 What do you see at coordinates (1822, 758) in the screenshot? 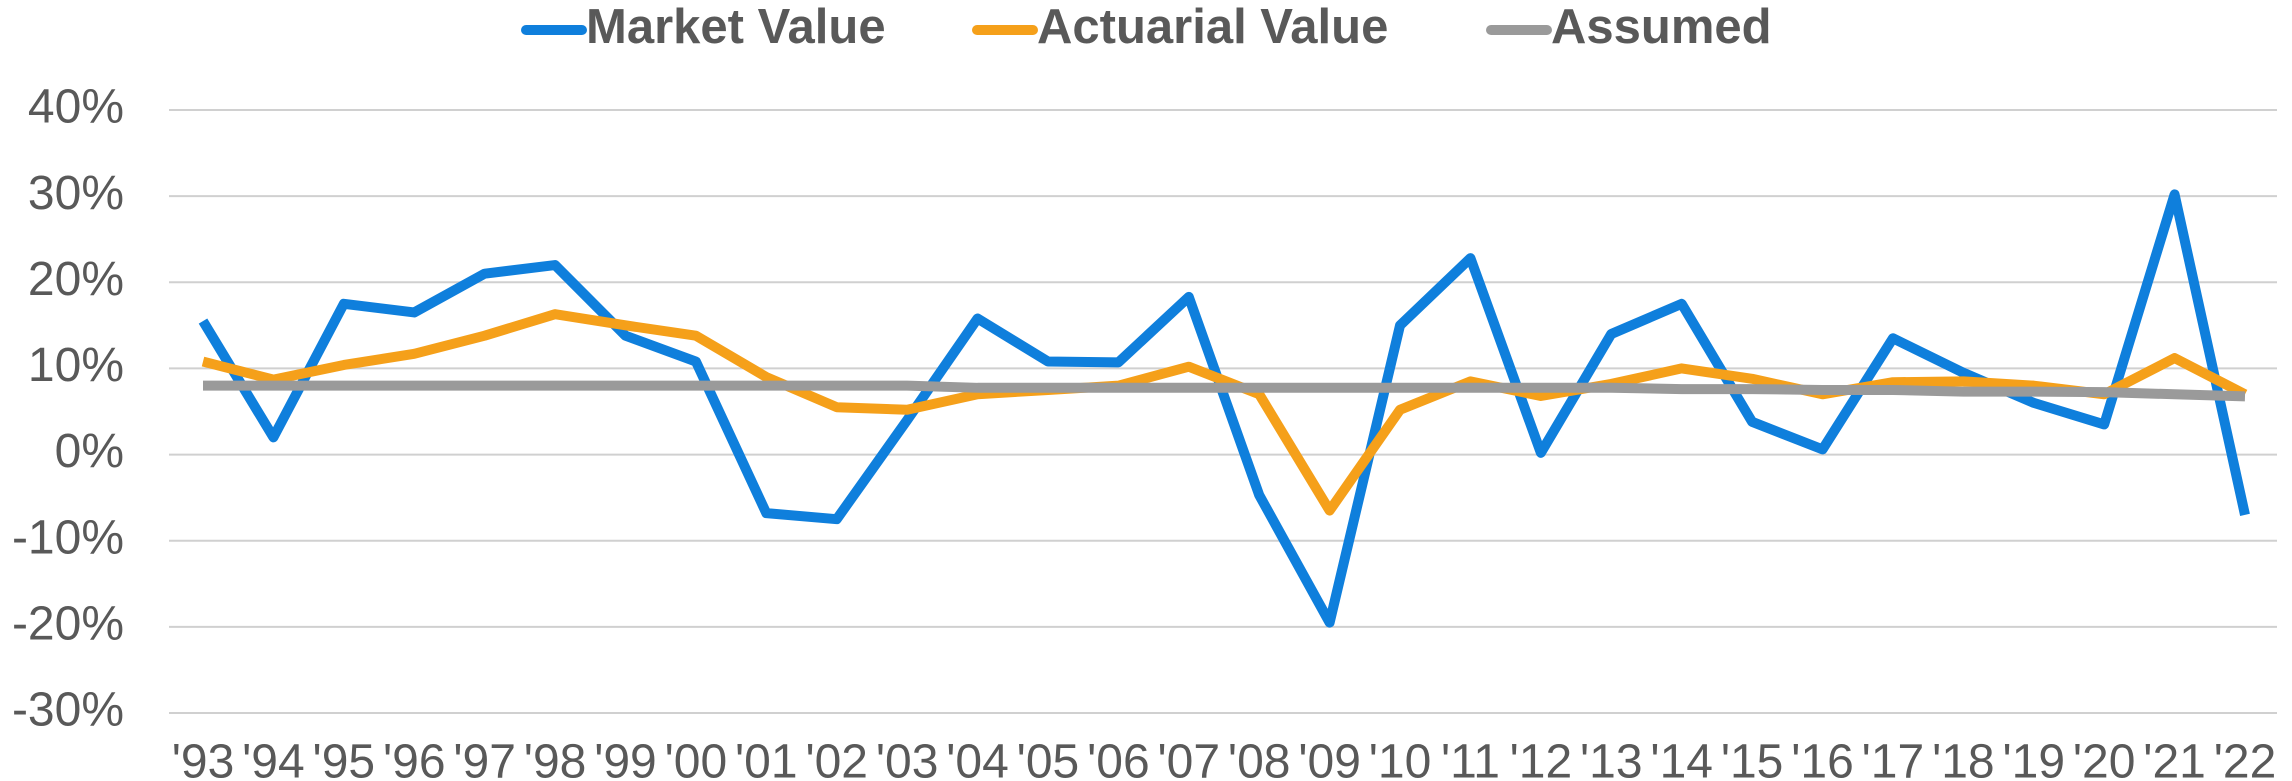
I see `x-tick-label: '16` at bounding box center [1822, 758].